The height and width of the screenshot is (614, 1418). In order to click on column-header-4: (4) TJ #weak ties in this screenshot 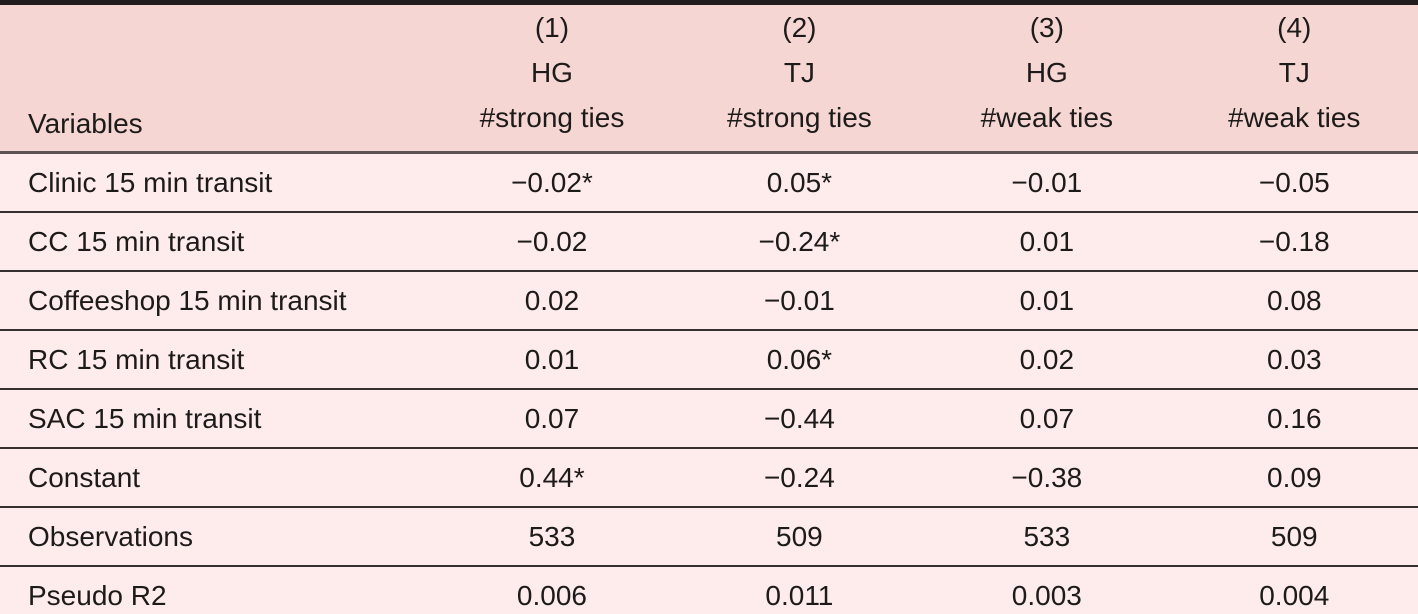, I will do `click(1294, 77)`.